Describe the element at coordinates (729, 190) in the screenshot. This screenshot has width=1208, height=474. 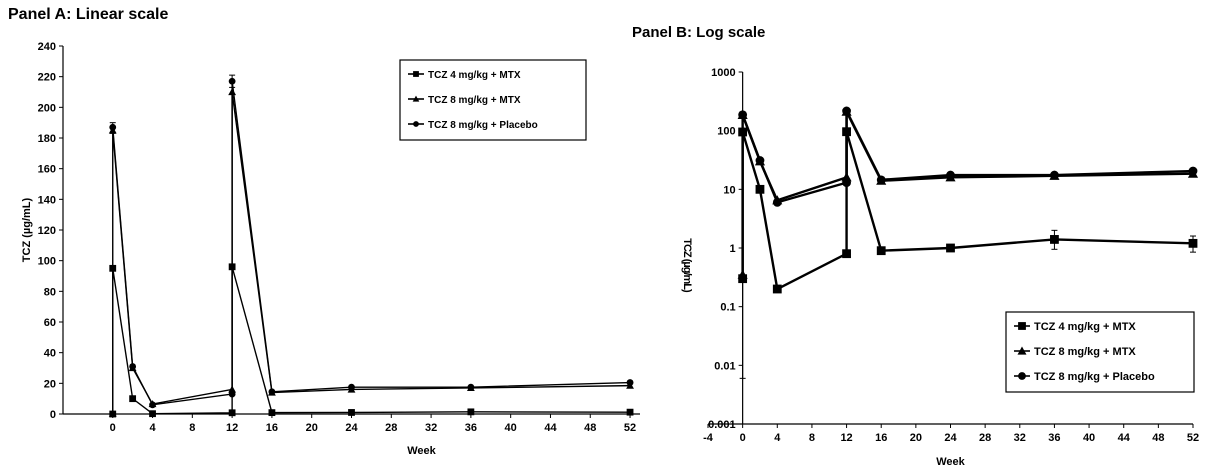
I see `y-tick-label: 10` at that location.